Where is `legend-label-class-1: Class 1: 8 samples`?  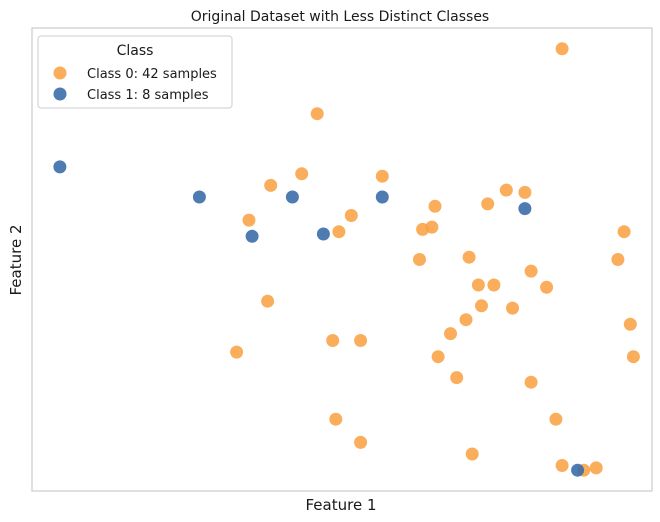 legend-label-class-1: Class 1: 8 samples is located at coordinates (148, 95).